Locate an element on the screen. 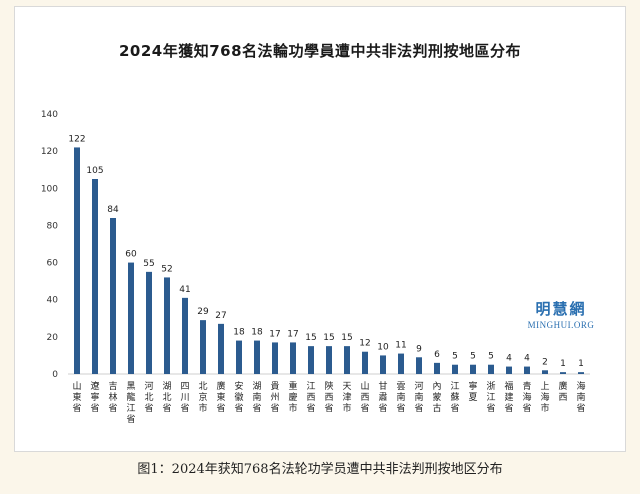  bar-value-label: 60 is located at coordinates (131, 255).